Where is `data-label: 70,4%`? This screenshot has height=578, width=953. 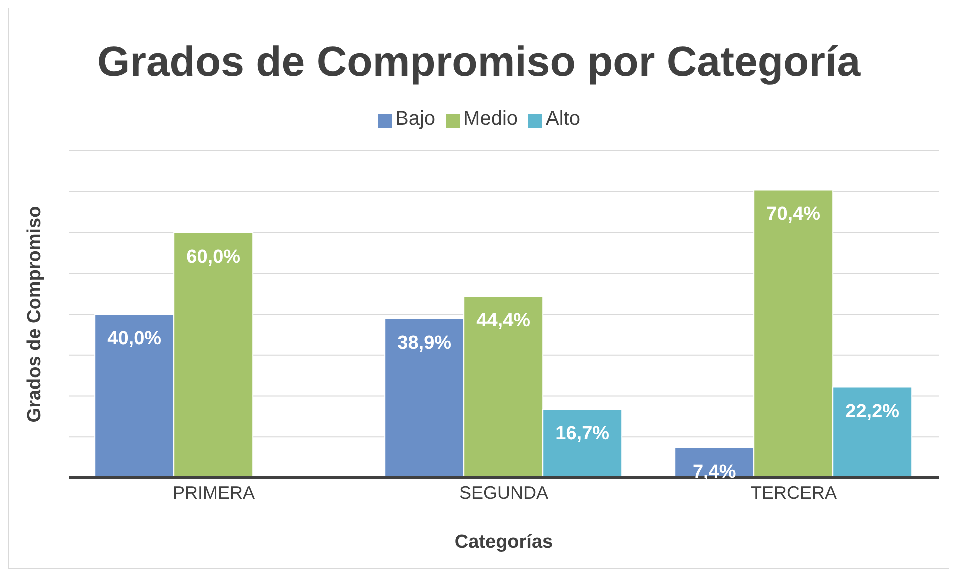 data-label: 70,4% is located at coordinates (793, 215).